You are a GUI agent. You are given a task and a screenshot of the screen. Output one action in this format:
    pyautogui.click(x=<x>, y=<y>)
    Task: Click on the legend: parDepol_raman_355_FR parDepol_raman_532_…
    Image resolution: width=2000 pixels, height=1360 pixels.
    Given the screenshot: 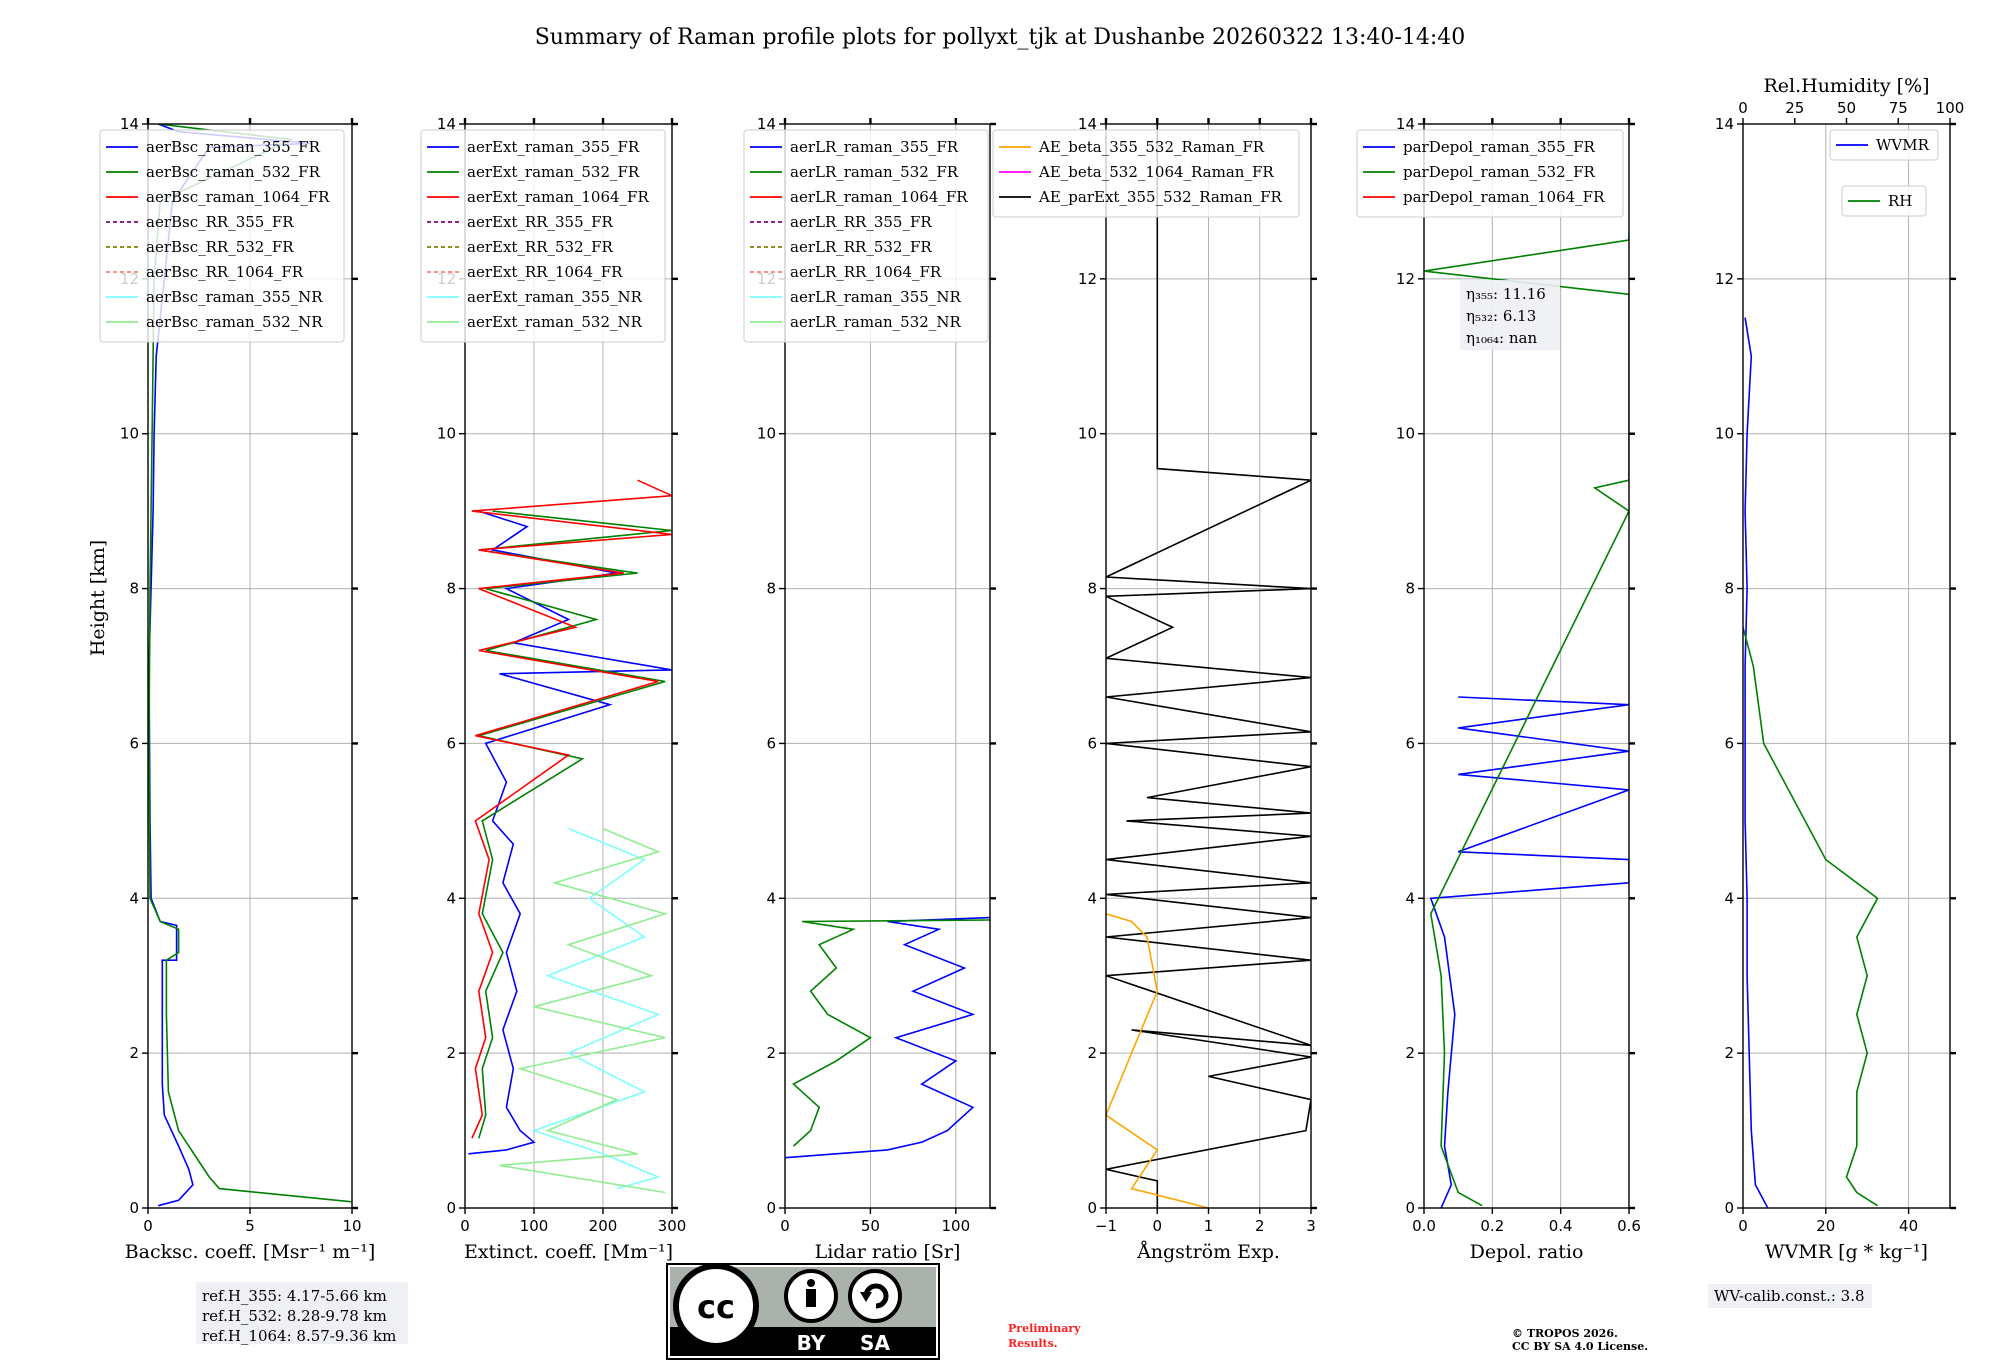 What is the action you would take?
    pyautogui.click(x=1490, y=173)
    